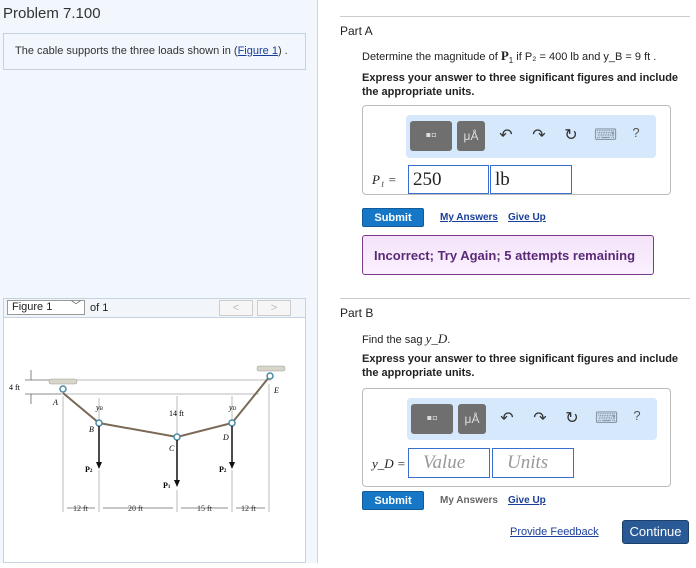 The width and height of the screenshot is (696, 568). I want to click on figure-count: of 1, so click(99, 308).